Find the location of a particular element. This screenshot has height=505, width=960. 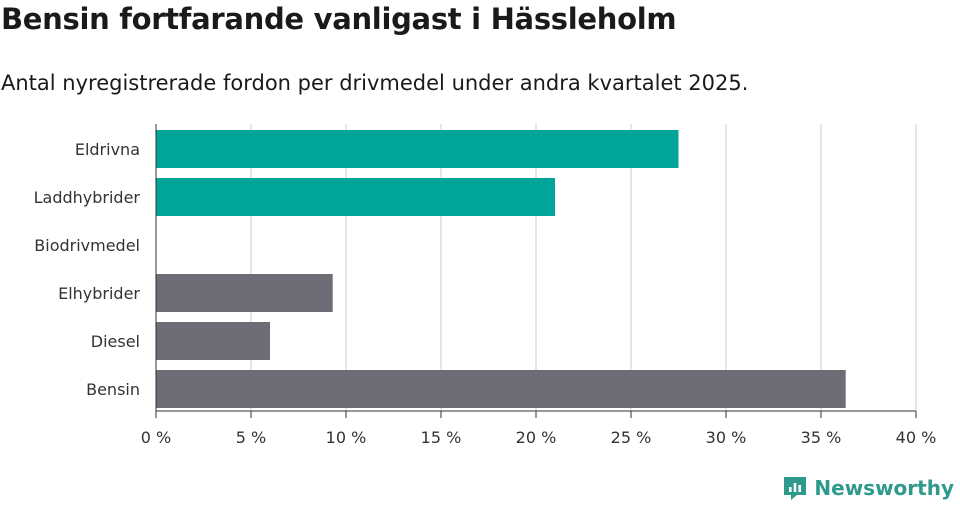

x-tick-label: 20 % is located at coordinates (536, 437).